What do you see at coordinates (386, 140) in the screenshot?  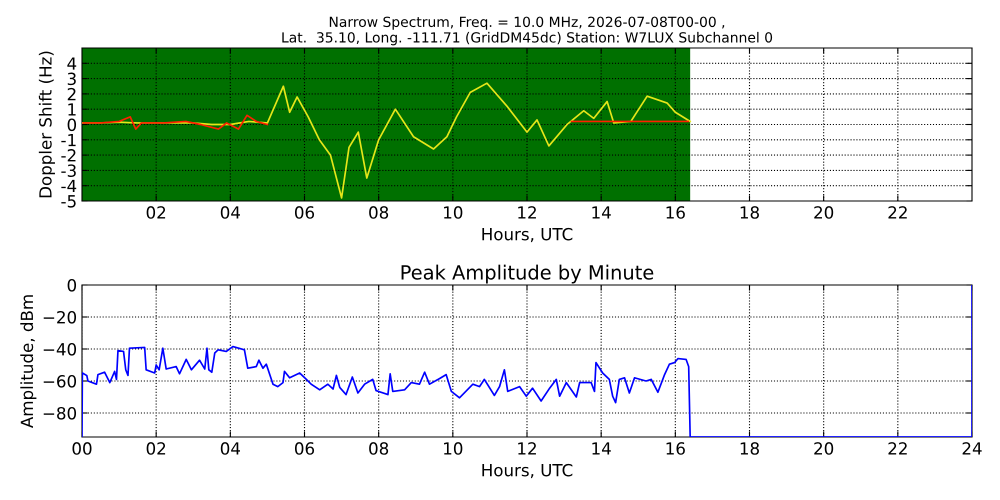 I see `line-series` at bounding box center [386, 140].